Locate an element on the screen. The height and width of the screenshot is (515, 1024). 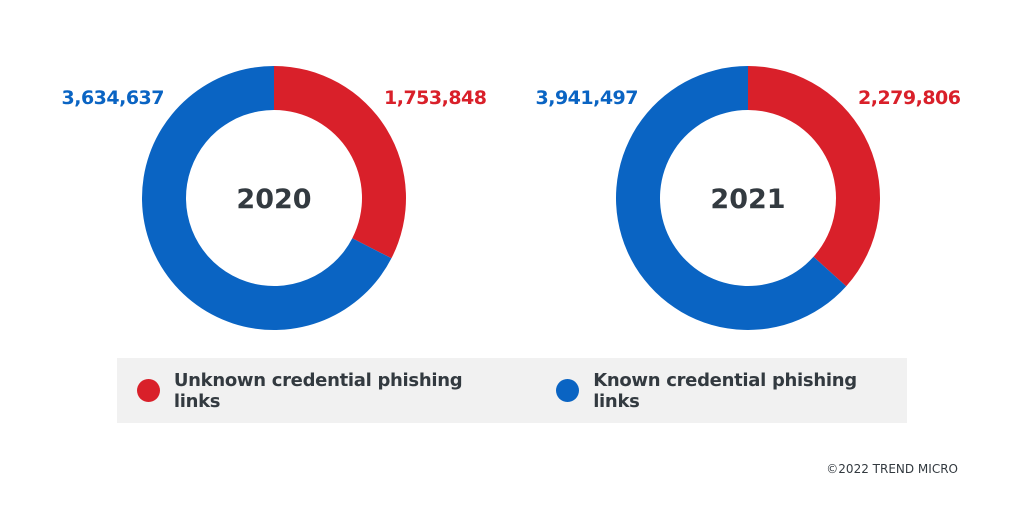
copyright: ©2022 TREND MICRO is located at coordinates (892, 469).